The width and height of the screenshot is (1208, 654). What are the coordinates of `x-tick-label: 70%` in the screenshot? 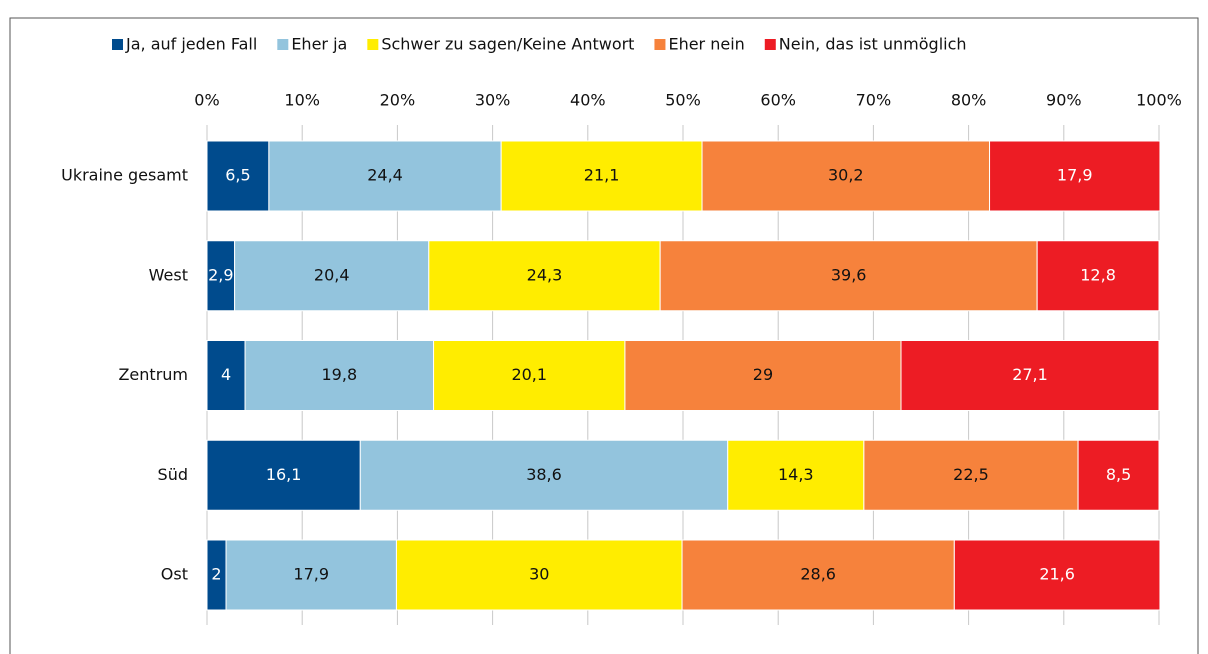 It's located at (874, 100).